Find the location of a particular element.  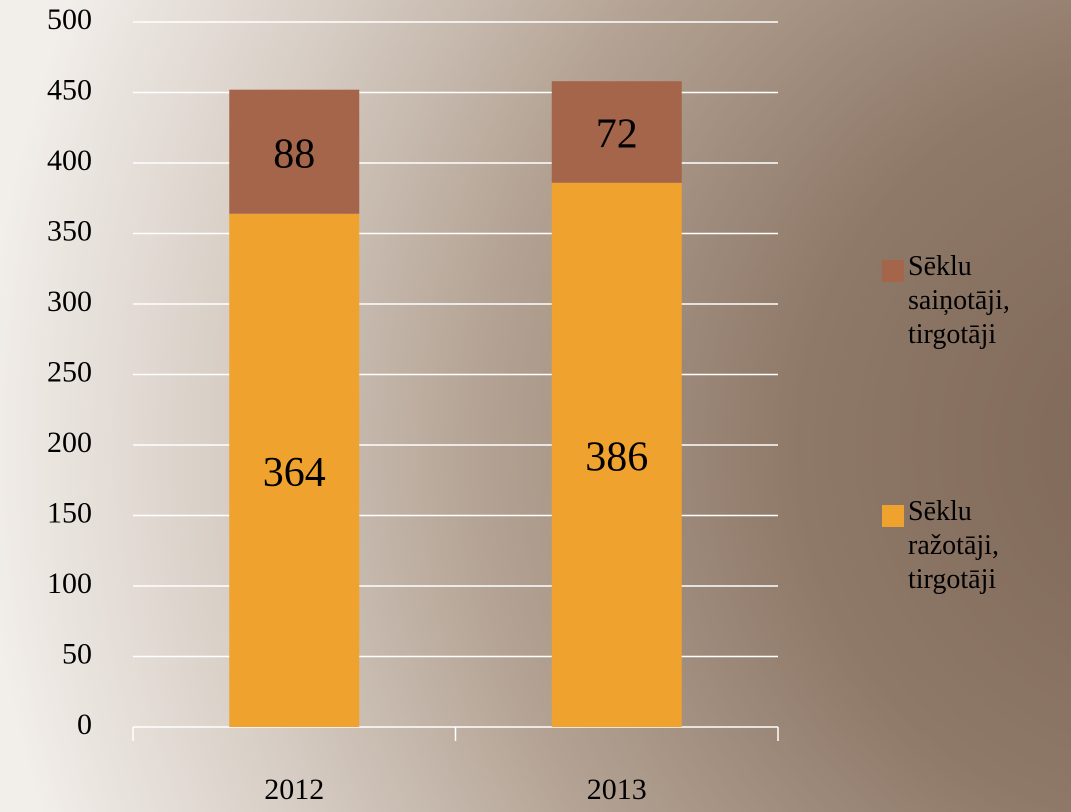

y-tick-label: 0 is located at coordinates (84, 724).